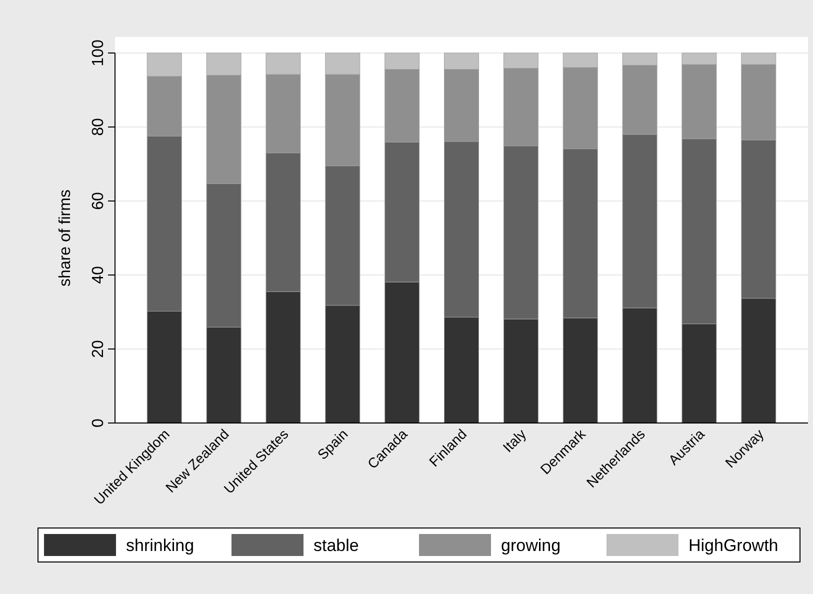  Describe the element at coordinates (531, 545) in the screenshot. I see `legend-label: growing` at that location.